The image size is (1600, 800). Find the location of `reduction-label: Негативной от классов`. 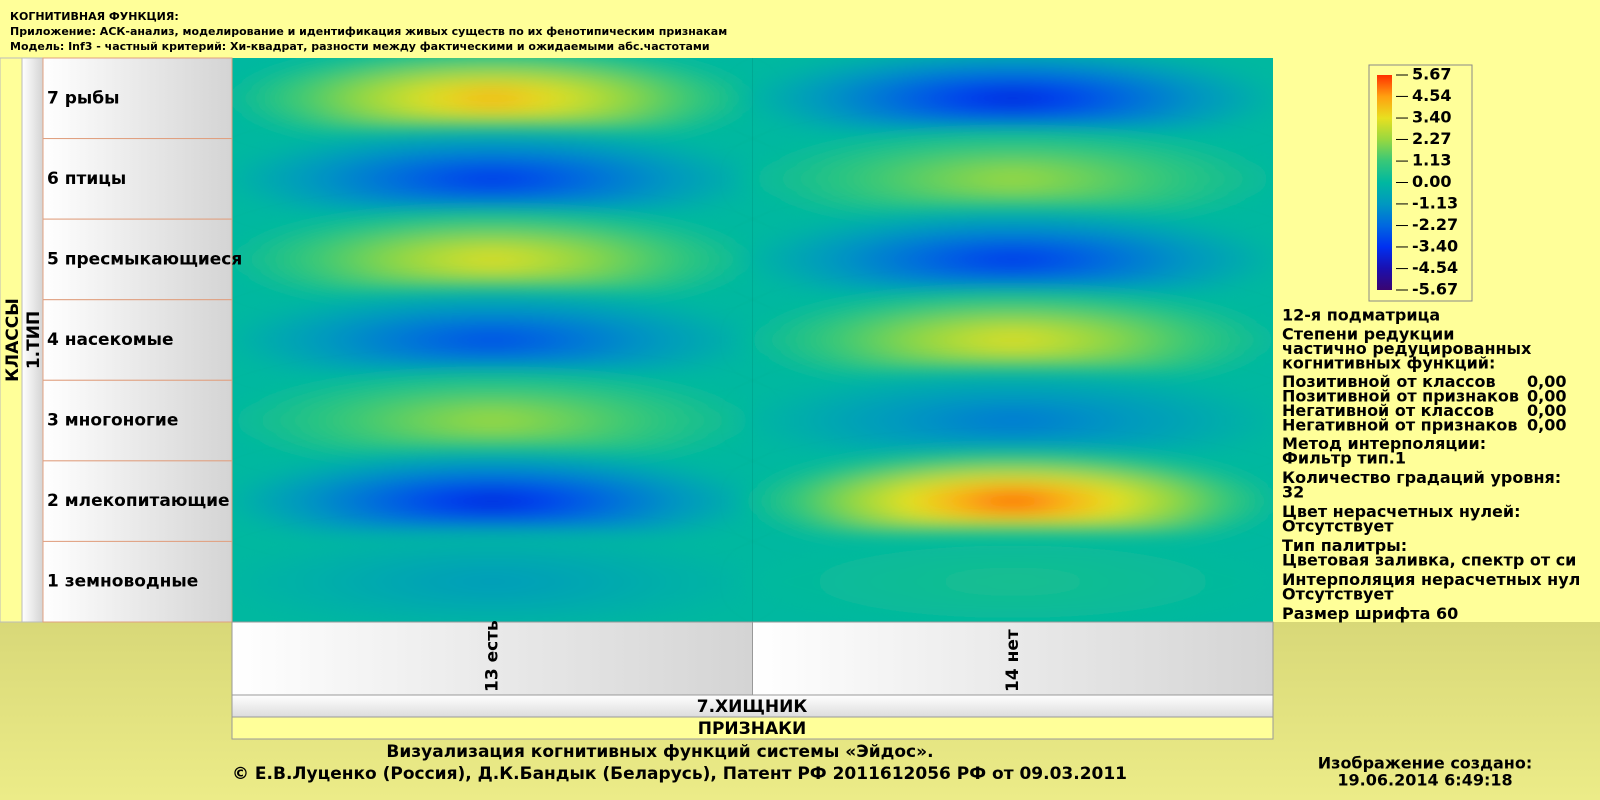

reduction-label: Негативной от классов is located at coordinates (1388, 410).